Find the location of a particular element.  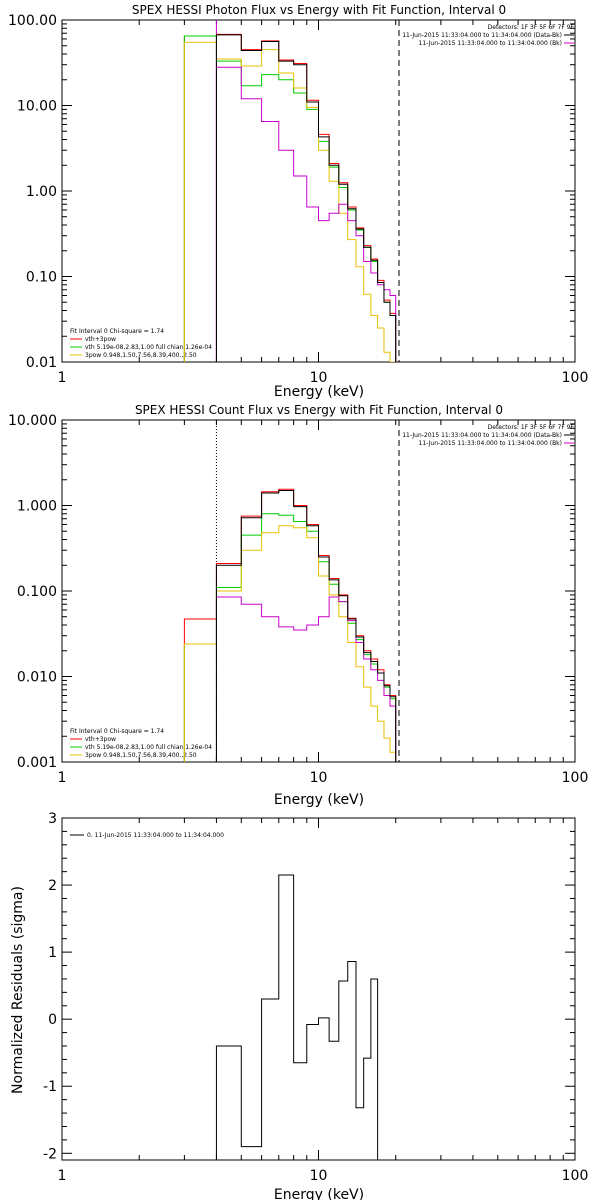

y-tick-label: 0.01 is located at coordinates (41, 363).